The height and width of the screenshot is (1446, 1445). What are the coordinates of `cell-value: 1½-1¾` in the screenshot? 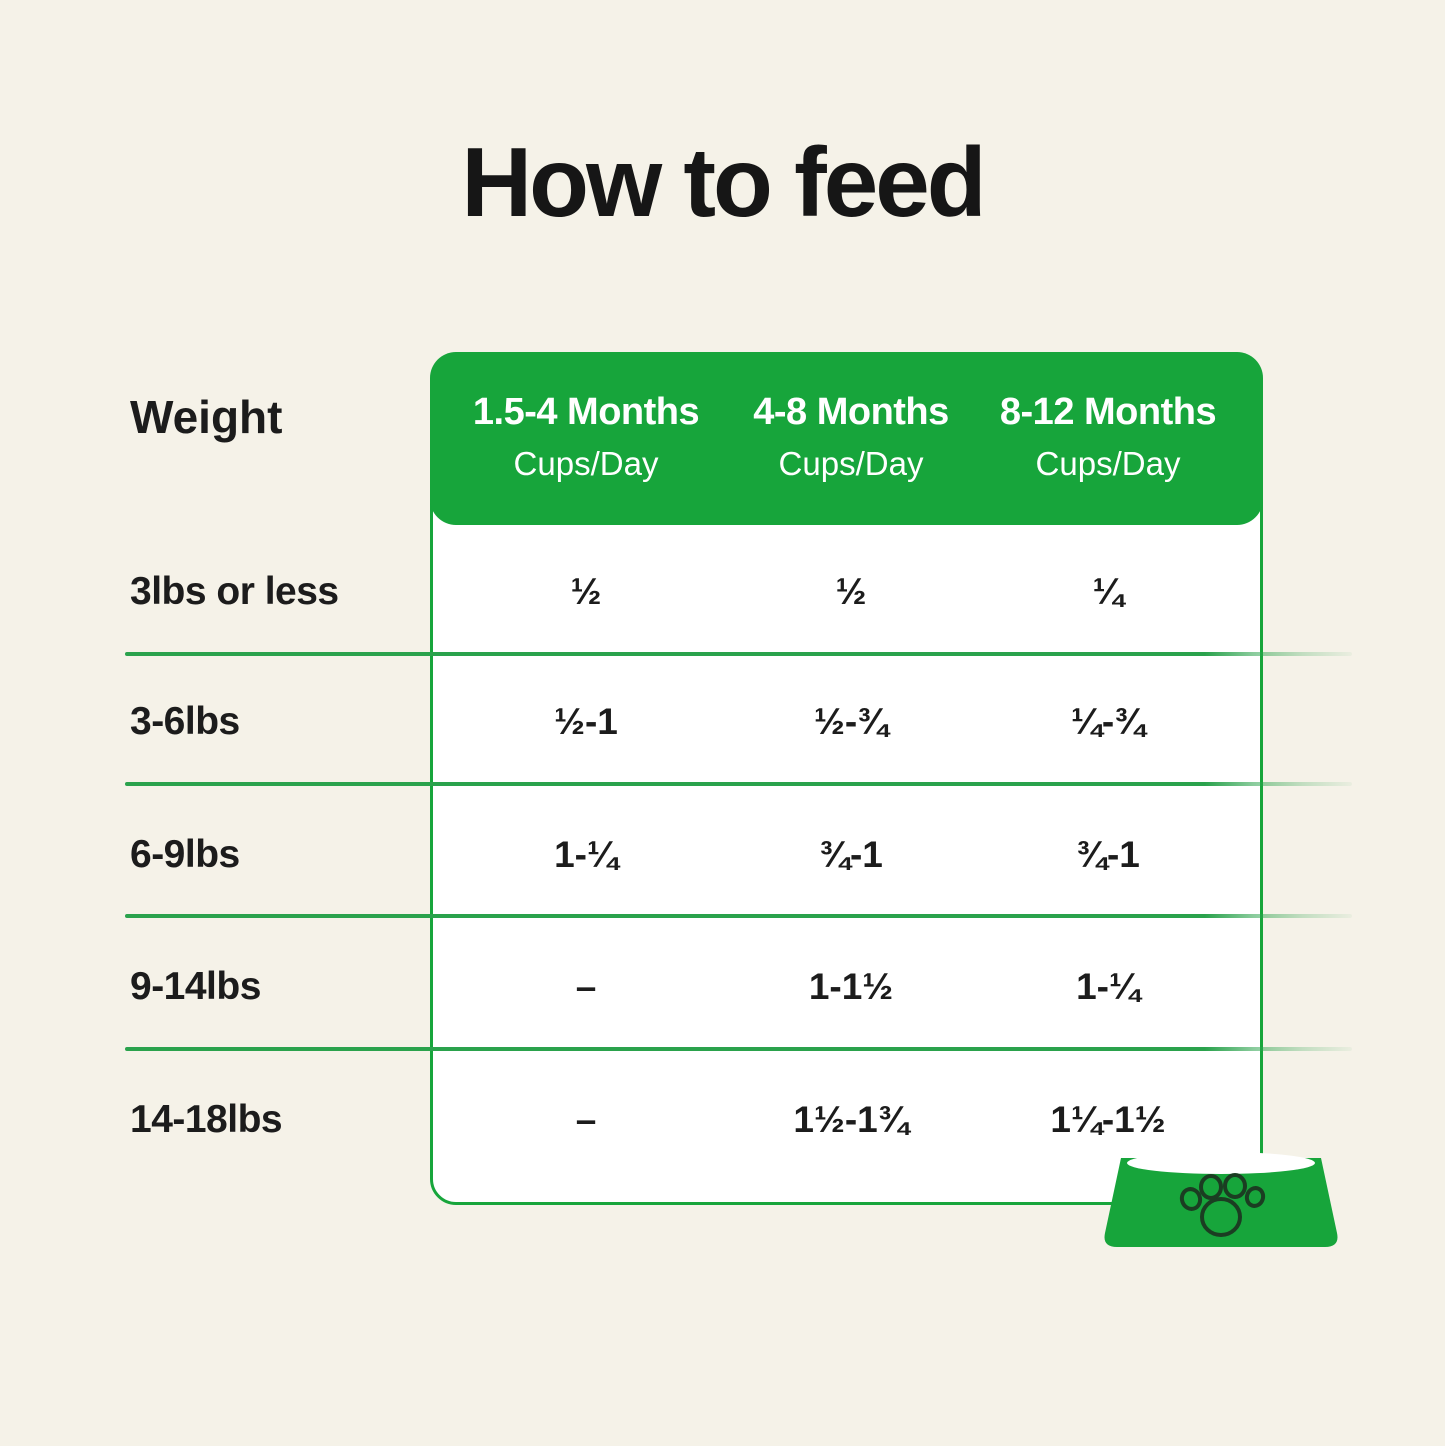 It's located at (851, 1119).